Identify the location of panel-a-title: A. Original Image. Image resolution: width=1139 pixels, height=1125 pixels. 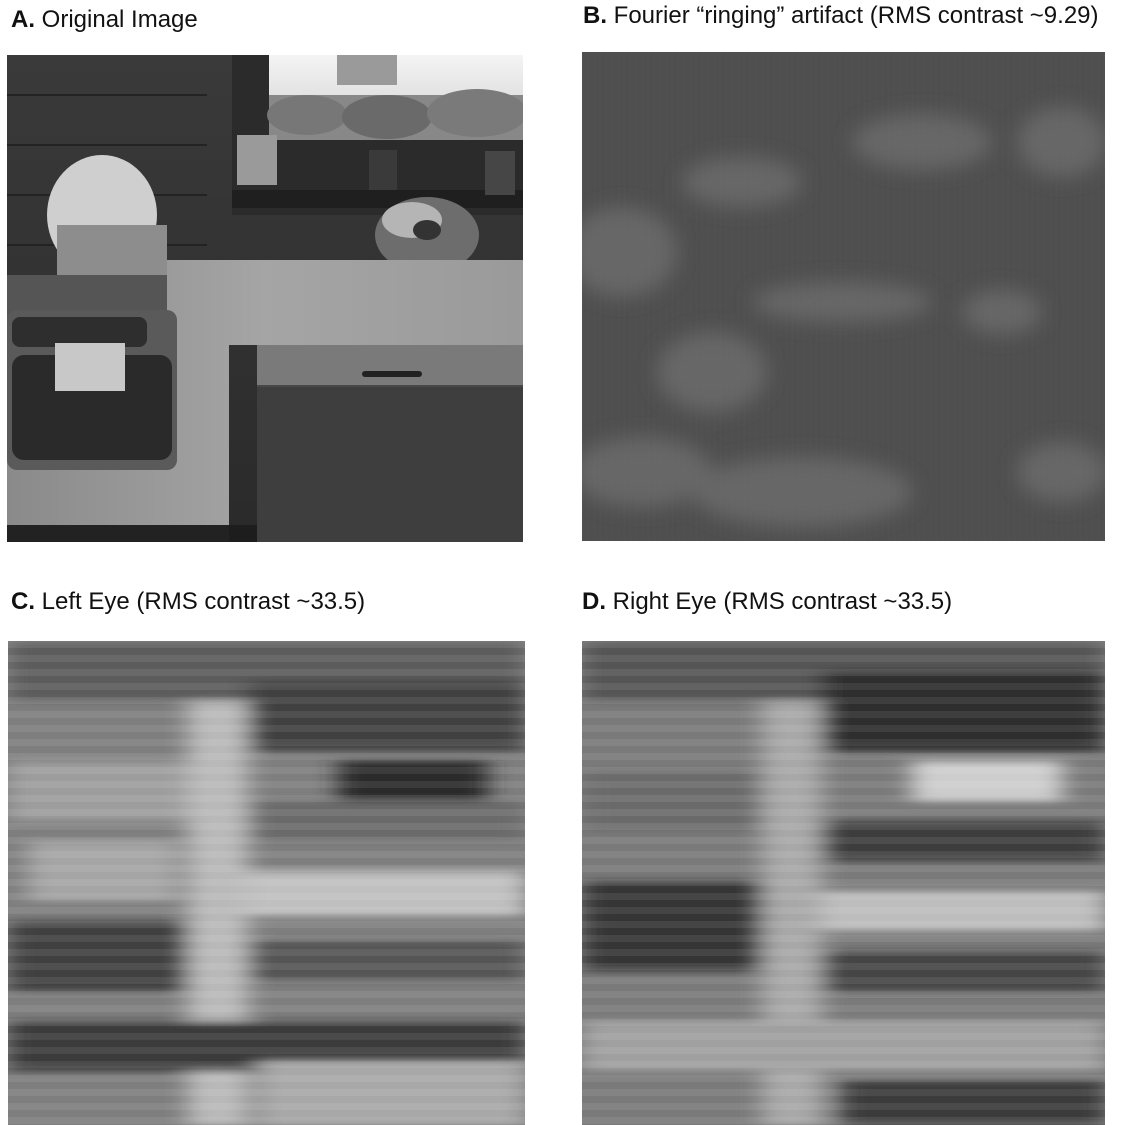
(104, 20).